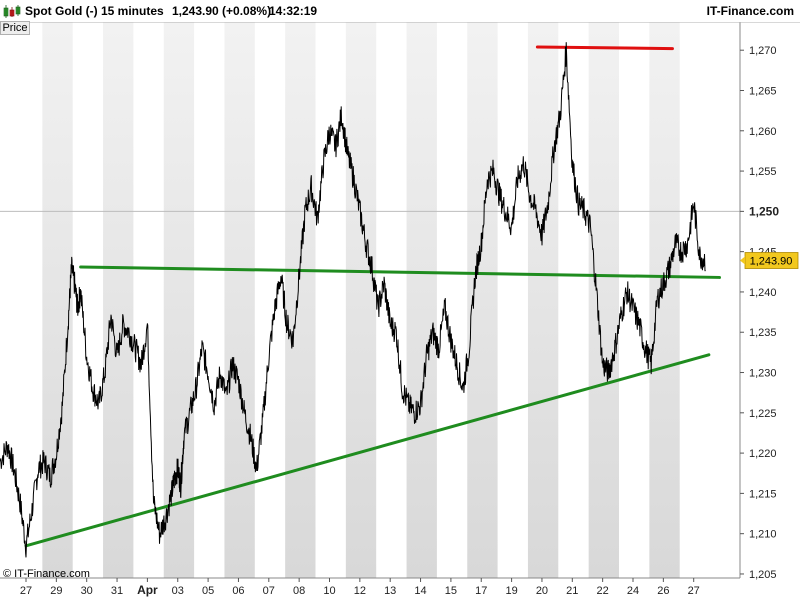 Image resolution: width=800 pixels, height=600 pixels. Describe the element at coordinates (61, 11) in the screenshot. I see `instrument-name: Spot Gold (-)` at that location.